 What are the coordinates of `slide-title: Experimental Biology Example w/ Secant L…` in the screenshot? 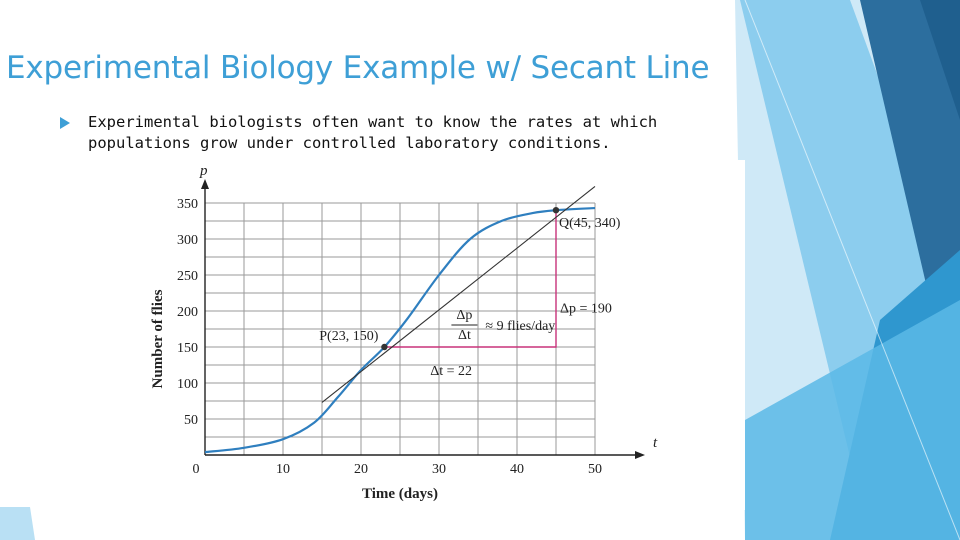 It's located at (358, 68).